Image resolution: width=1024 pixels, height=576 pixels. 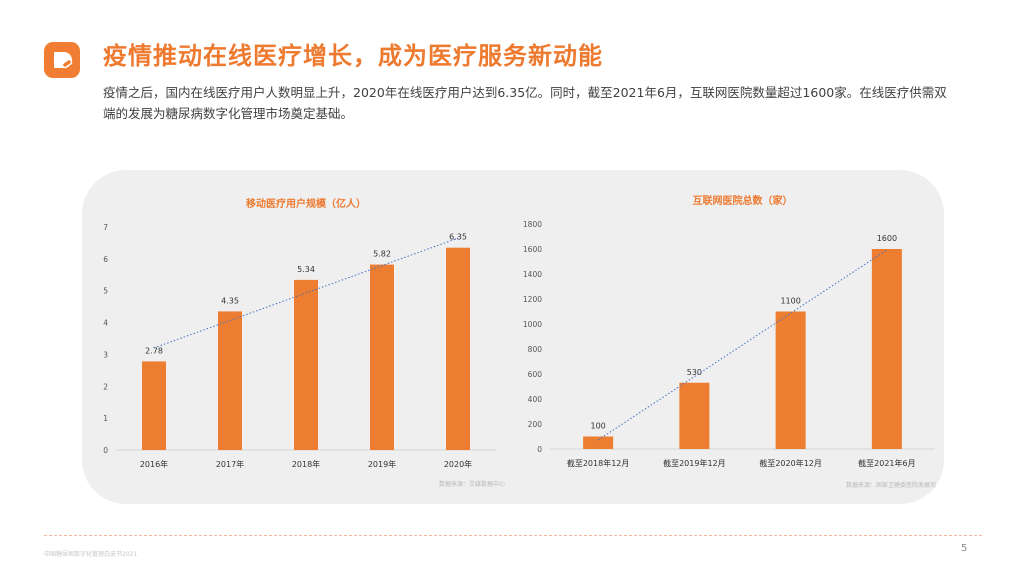 I want to click on y-tick-label: 1400, so click(x=532, y=274).